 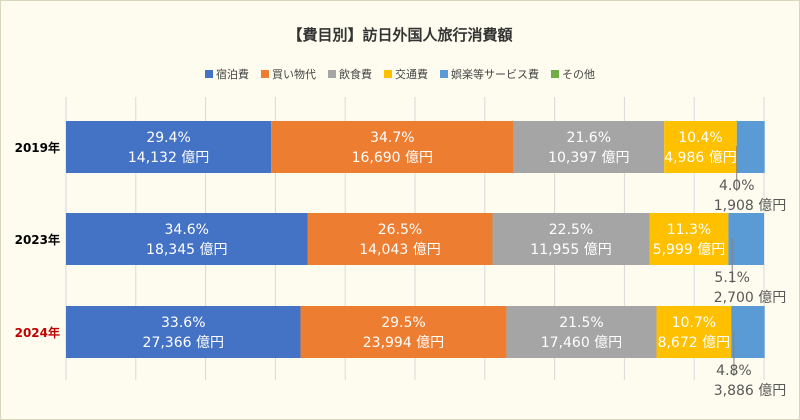 I want to click on data-label-percent: 4.8%, so click(x=734, y=371).